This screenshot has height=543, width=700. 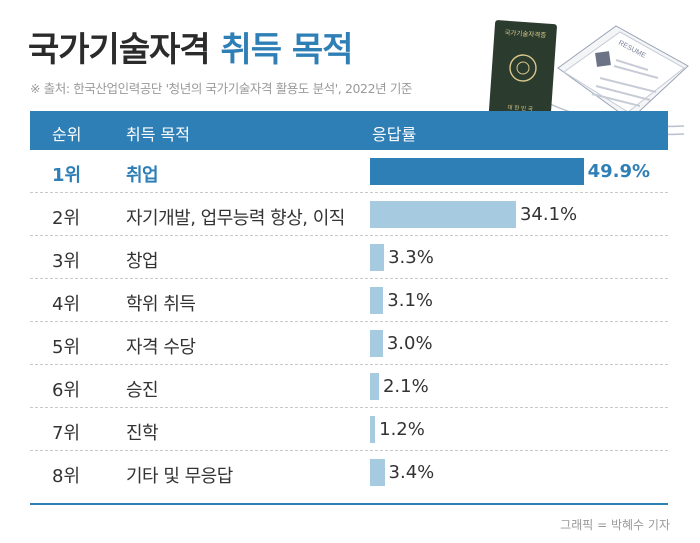 I want to click on category-label: 기타 및 무응답, so click(x=179, y=476).